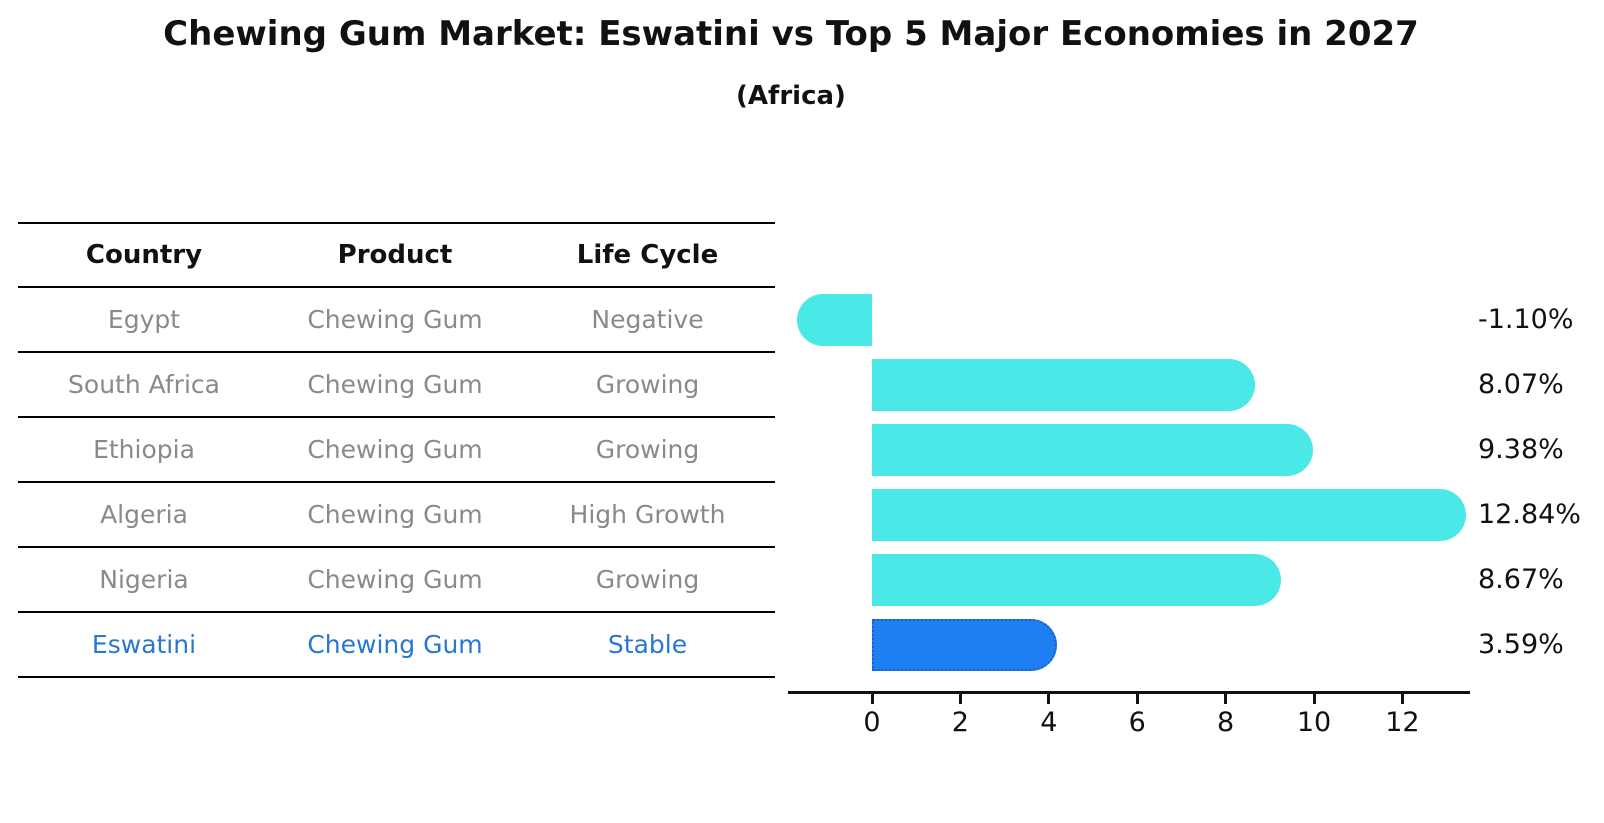  What do you see at coordinates (647, 644) in the screenshot?
I see `cell-lifecycle: Stable` at bounding box center [647, 644].